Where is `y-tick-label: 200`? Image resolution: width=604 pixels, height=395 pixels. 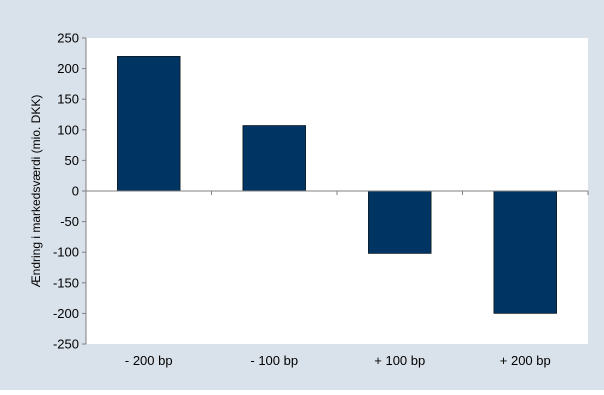
y-tick-label: 200 is located at coordinates (68, 68).